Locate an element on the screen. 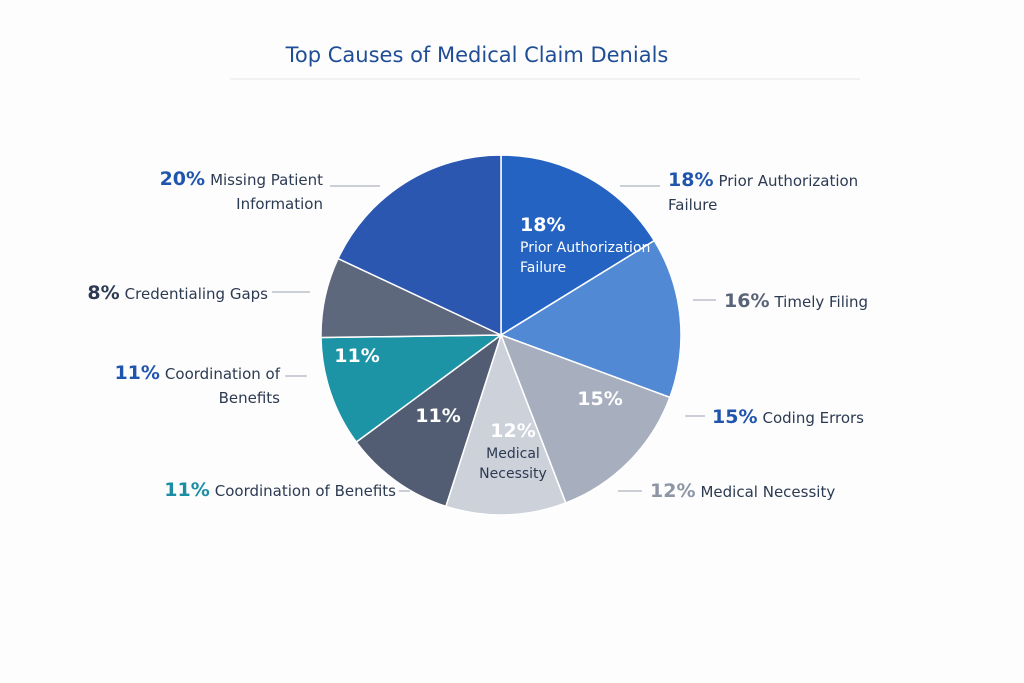 This screenshot has height=683, width=1024. category-label: Timely Filing is located at coordinates (821, 302).